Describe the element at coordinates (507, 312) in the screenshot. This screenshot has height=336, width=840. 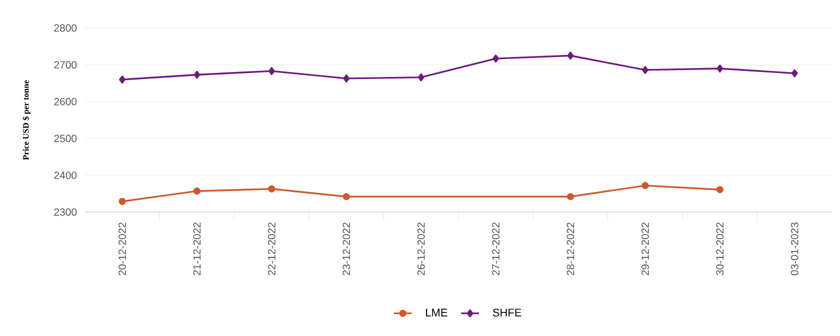
I see `legend-label: SHFE` at that location.